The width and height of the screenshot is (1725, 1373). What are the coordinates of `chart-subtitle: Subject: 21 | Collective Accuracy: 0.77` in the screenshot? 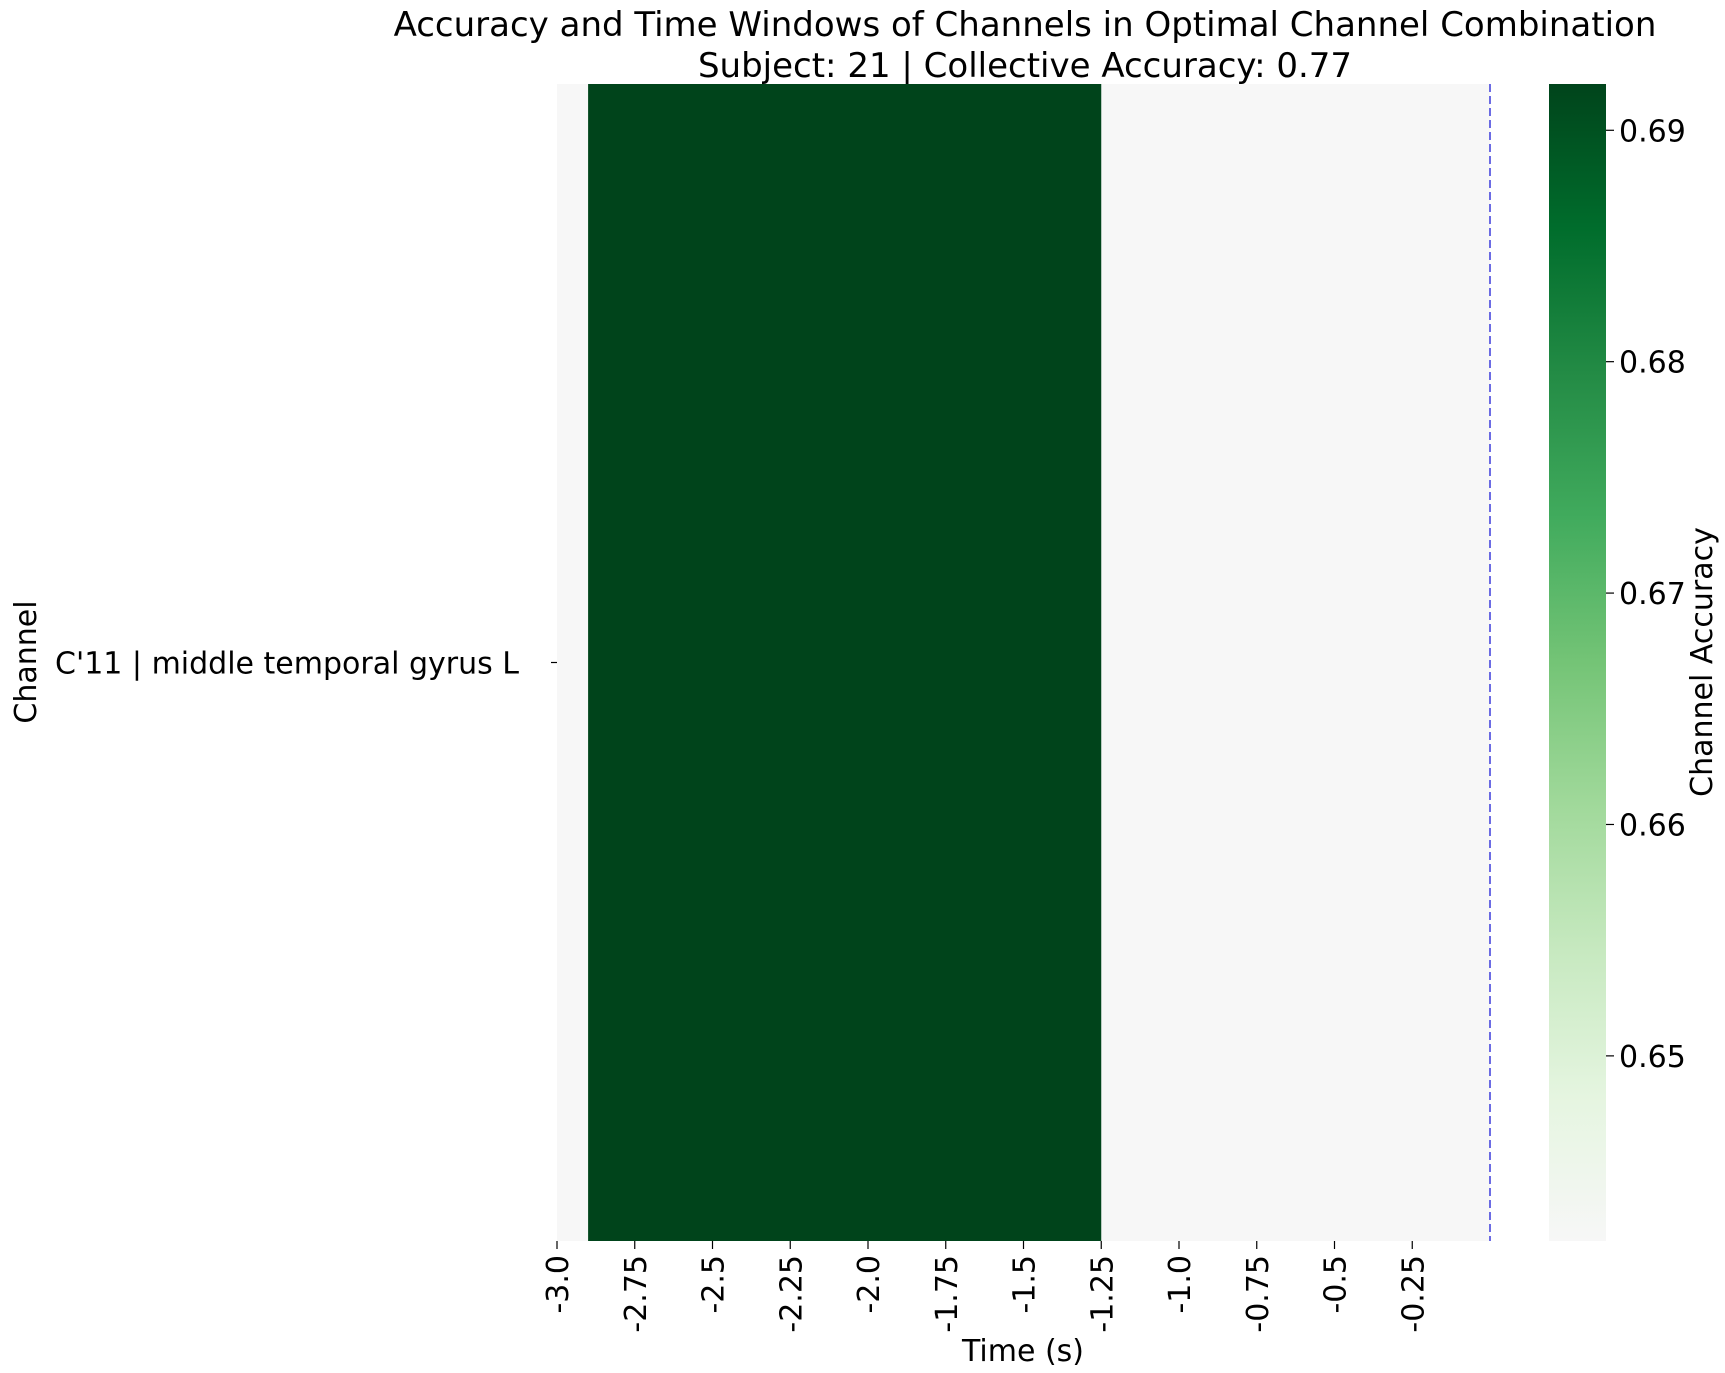 It's located at (1025, 66).